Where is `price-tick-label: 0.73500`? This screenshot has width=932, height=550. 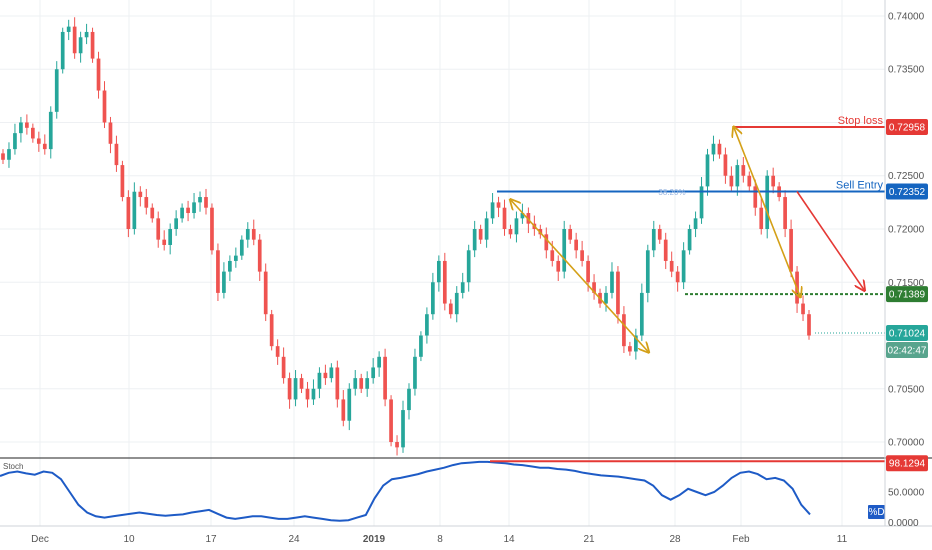 price-tick-label: 0.73500 is located at coordinates (906, 70).